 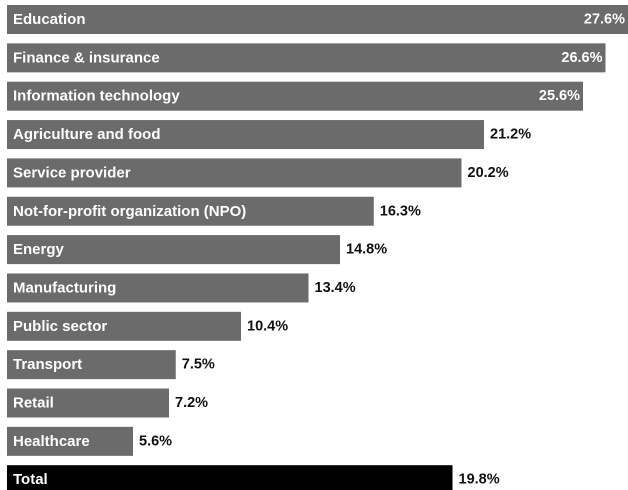 I want to click on bar-group-energy: Energy 14.8%, so click(x=197, y=250).